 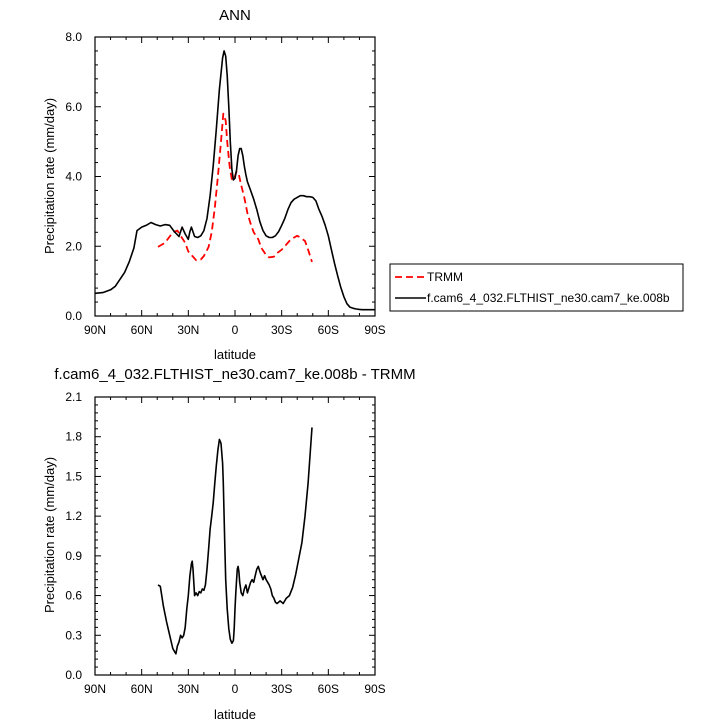 What do you see at coordinates (73, 476) in the screenshot?
I see `y-tick-label: 1.5` at bounding box center [73, 476].